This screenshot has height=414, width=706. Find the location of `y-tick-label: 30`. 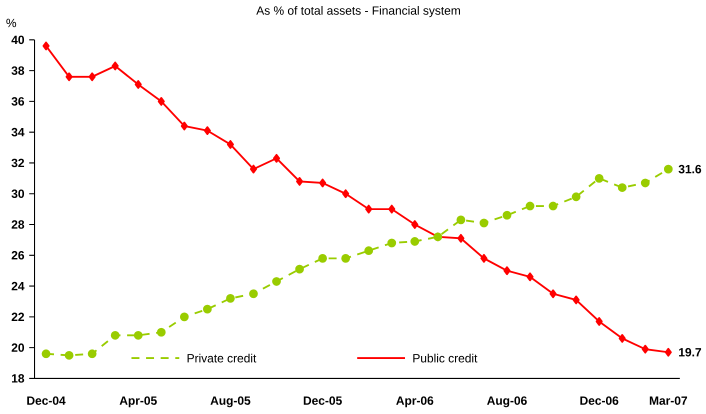

y-tick-label: 30 is located at coordinates (18, 193).